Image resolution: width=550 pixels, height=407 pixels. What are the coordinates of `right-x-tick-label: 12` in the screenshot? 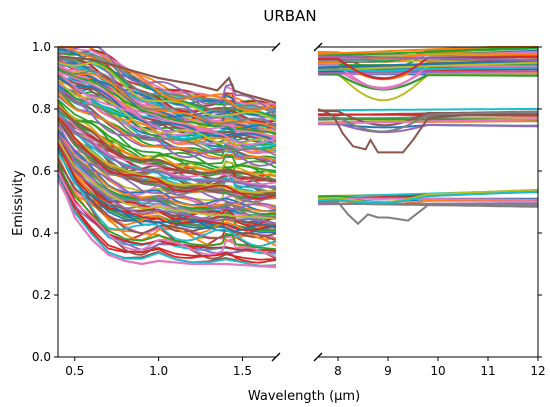 It's located at (537, 371).